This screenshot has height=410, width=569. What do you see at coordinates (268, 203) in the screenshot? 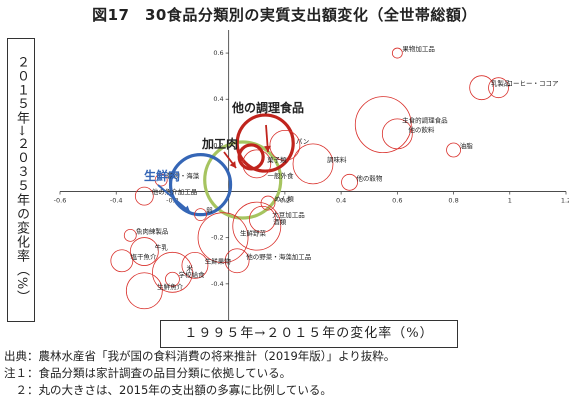
I see `bubble-めん類` at bounding box center [268, 203].